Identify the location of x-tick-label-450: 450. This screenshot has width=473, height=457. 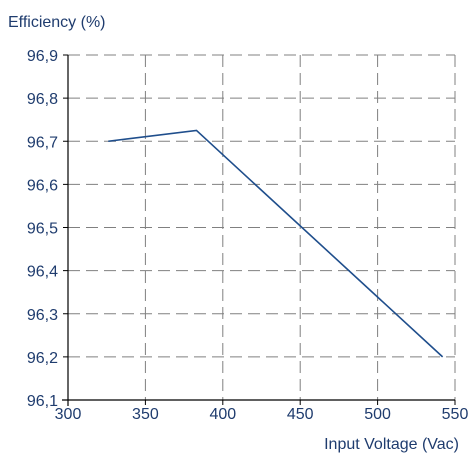
(300, 414).